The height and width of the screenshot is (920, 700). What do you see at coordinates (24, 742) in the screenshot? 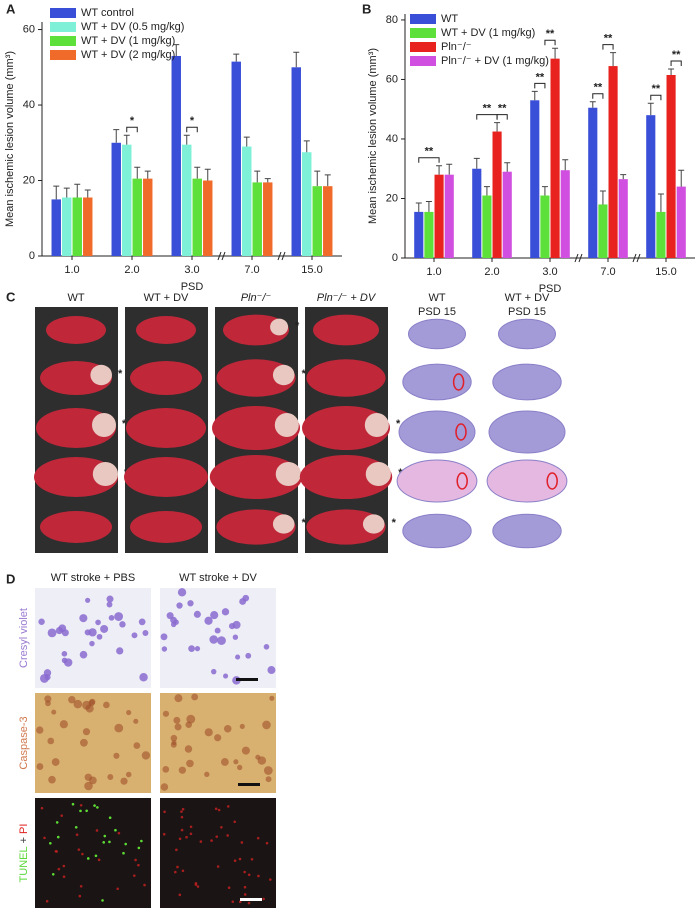
I see `row-label: Caspase-3` at bounding box center [24, 742].